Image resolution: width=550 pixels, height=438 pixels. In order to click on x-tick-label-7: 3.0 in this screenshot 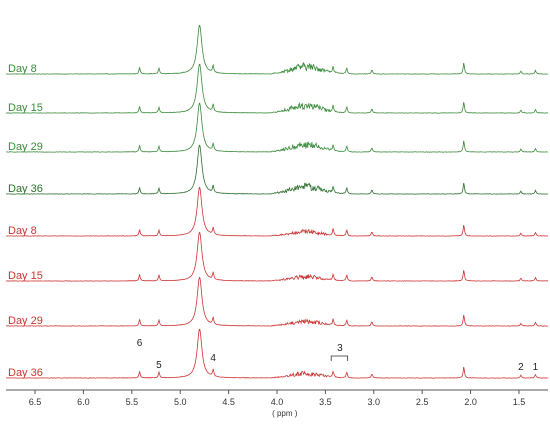, I will do `click(374, 402)`.